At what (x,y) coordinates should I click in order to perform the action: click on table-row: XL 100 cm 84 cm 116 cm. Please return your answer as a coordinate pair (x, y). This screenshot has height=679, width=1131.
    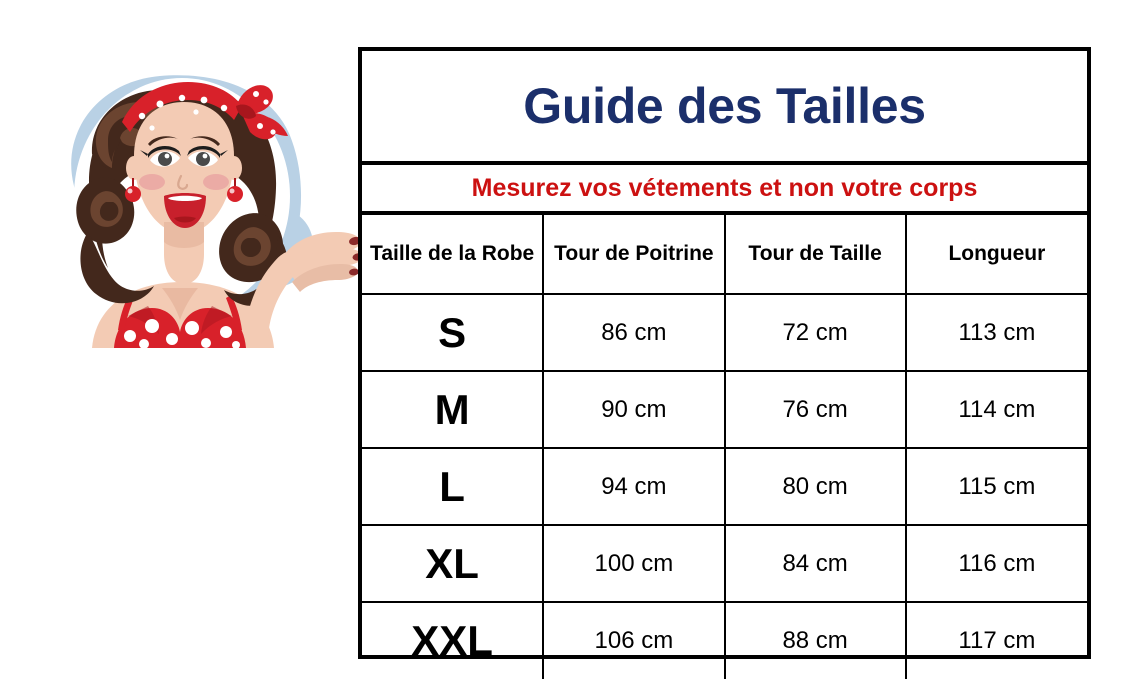
    Looking at the image, I should click on (724, 563).